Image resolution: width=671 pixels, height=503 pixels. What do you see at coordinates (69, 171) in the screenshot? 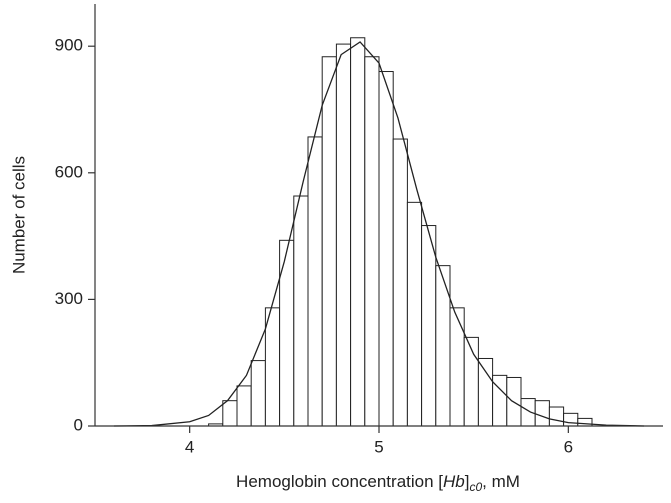
I see `y-tick-label: 600` at bounding box center [69, 171].